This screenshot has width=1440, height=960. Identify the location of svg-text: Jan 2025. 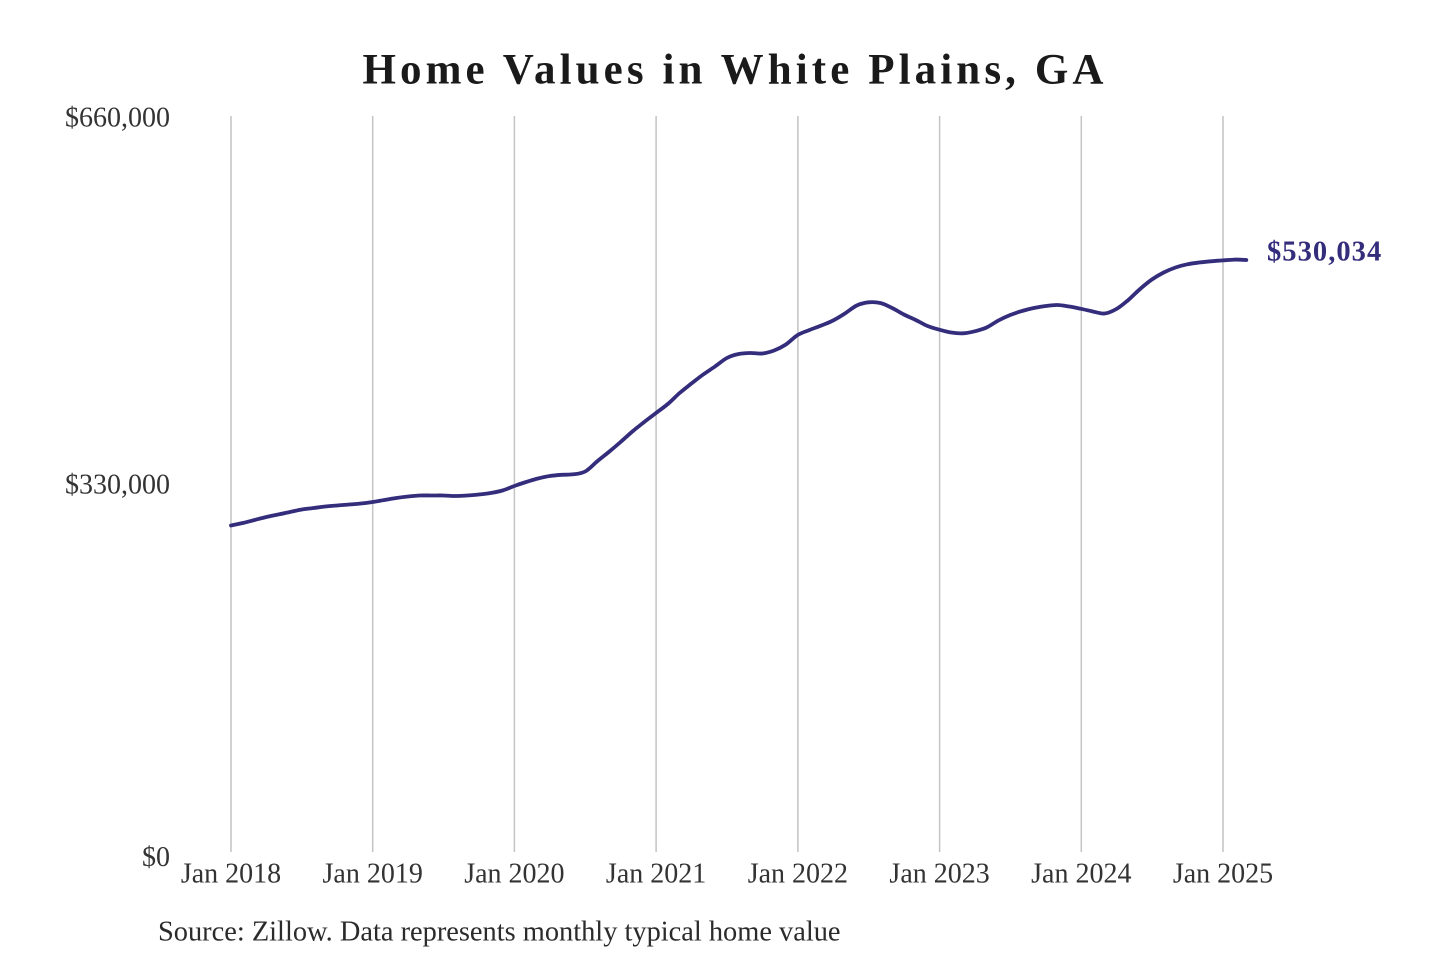
(1223, 874).